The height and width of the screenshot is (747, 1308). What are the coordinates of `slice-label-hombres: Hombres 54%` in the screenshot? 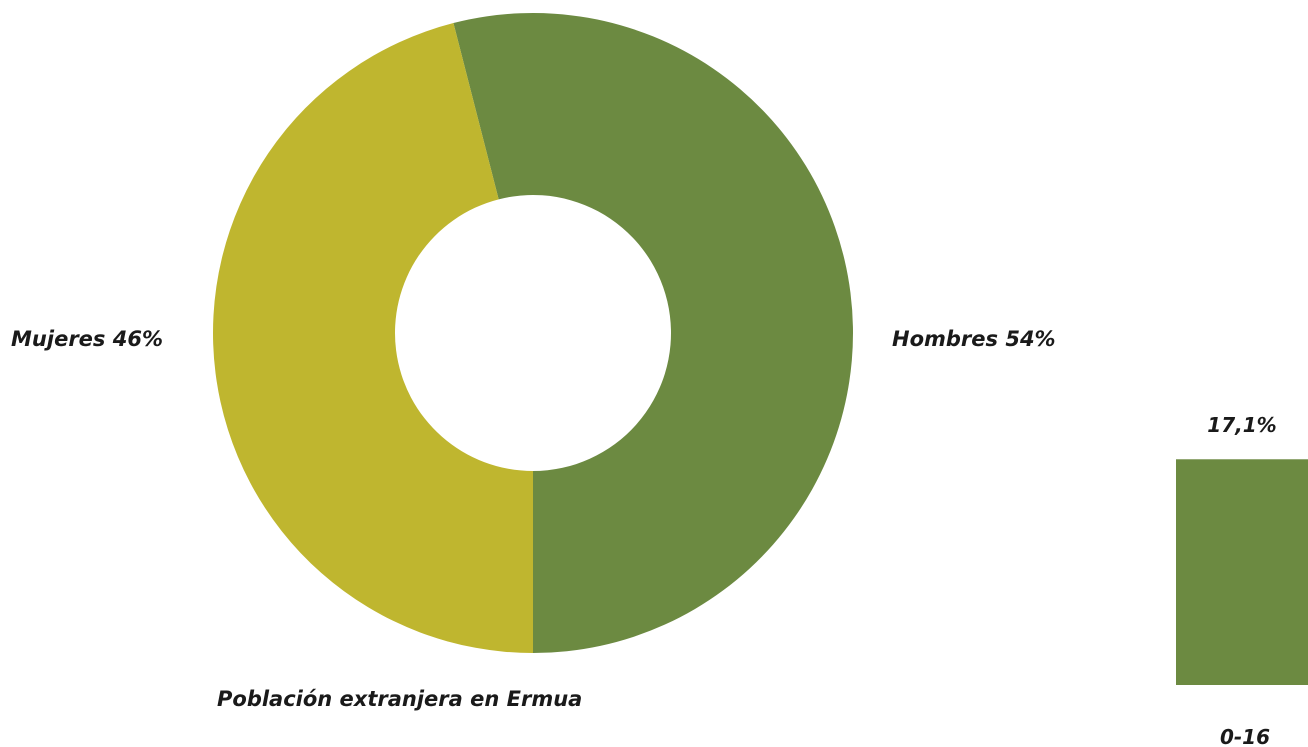 It's located at (974, 339).